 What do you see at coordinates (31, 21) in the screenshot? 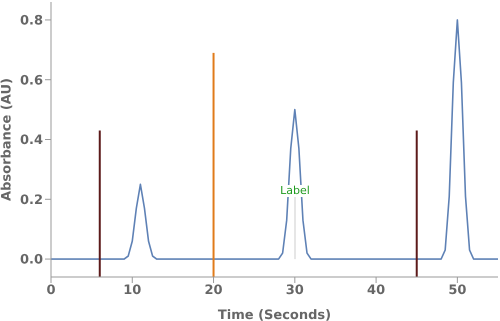
I see `y-tick-label: 0.8` at bounding box center [31, 21].